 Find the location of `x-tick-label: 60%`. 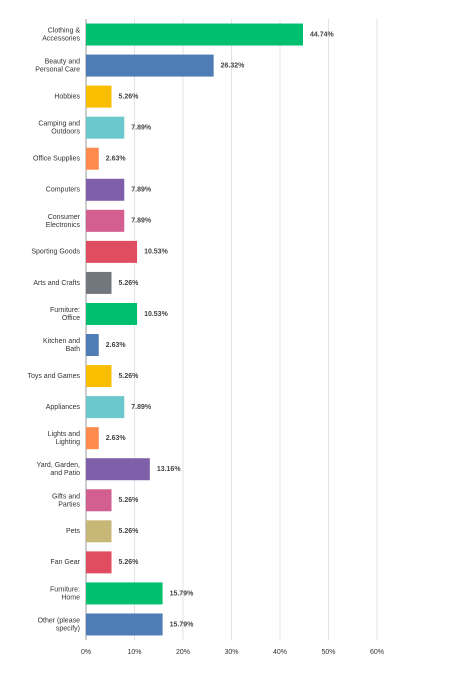

x-tick-label: 60% is located at coordinates (377, 652).